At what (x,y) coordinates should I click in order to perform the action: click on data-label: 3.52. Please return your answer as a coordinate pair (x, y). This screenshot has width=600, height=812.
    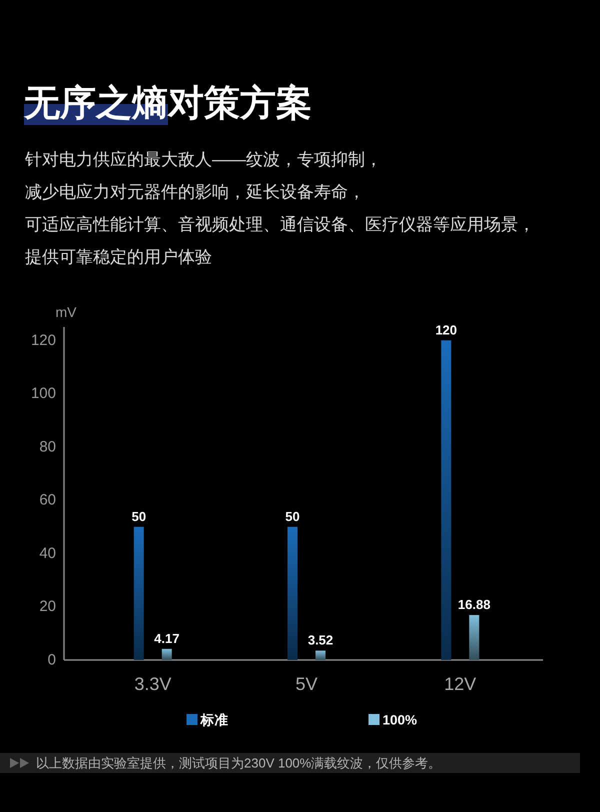
    Looking at the image, I should click on (321, 640).